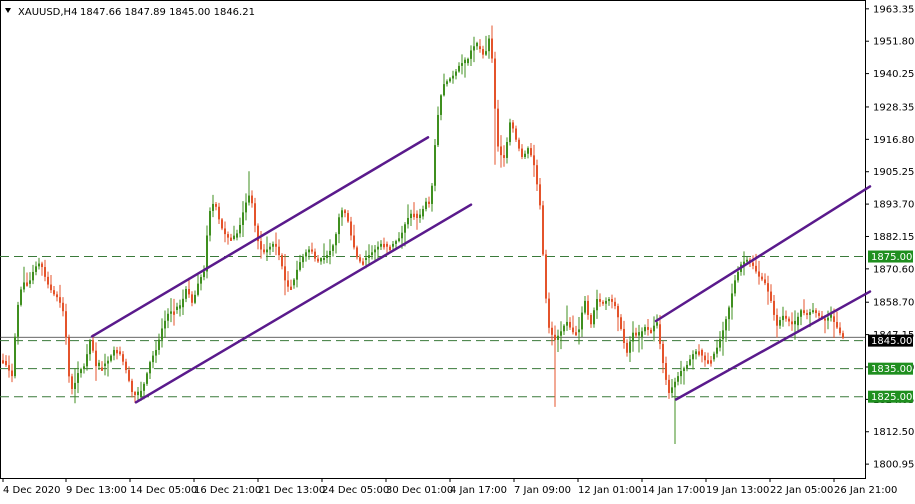 The width and height of the screenshot is (915, 504). Describe the element at coordinates (47, 12) in the screenshot. I see `symbol-label: XAUUSD,H4` at that location.